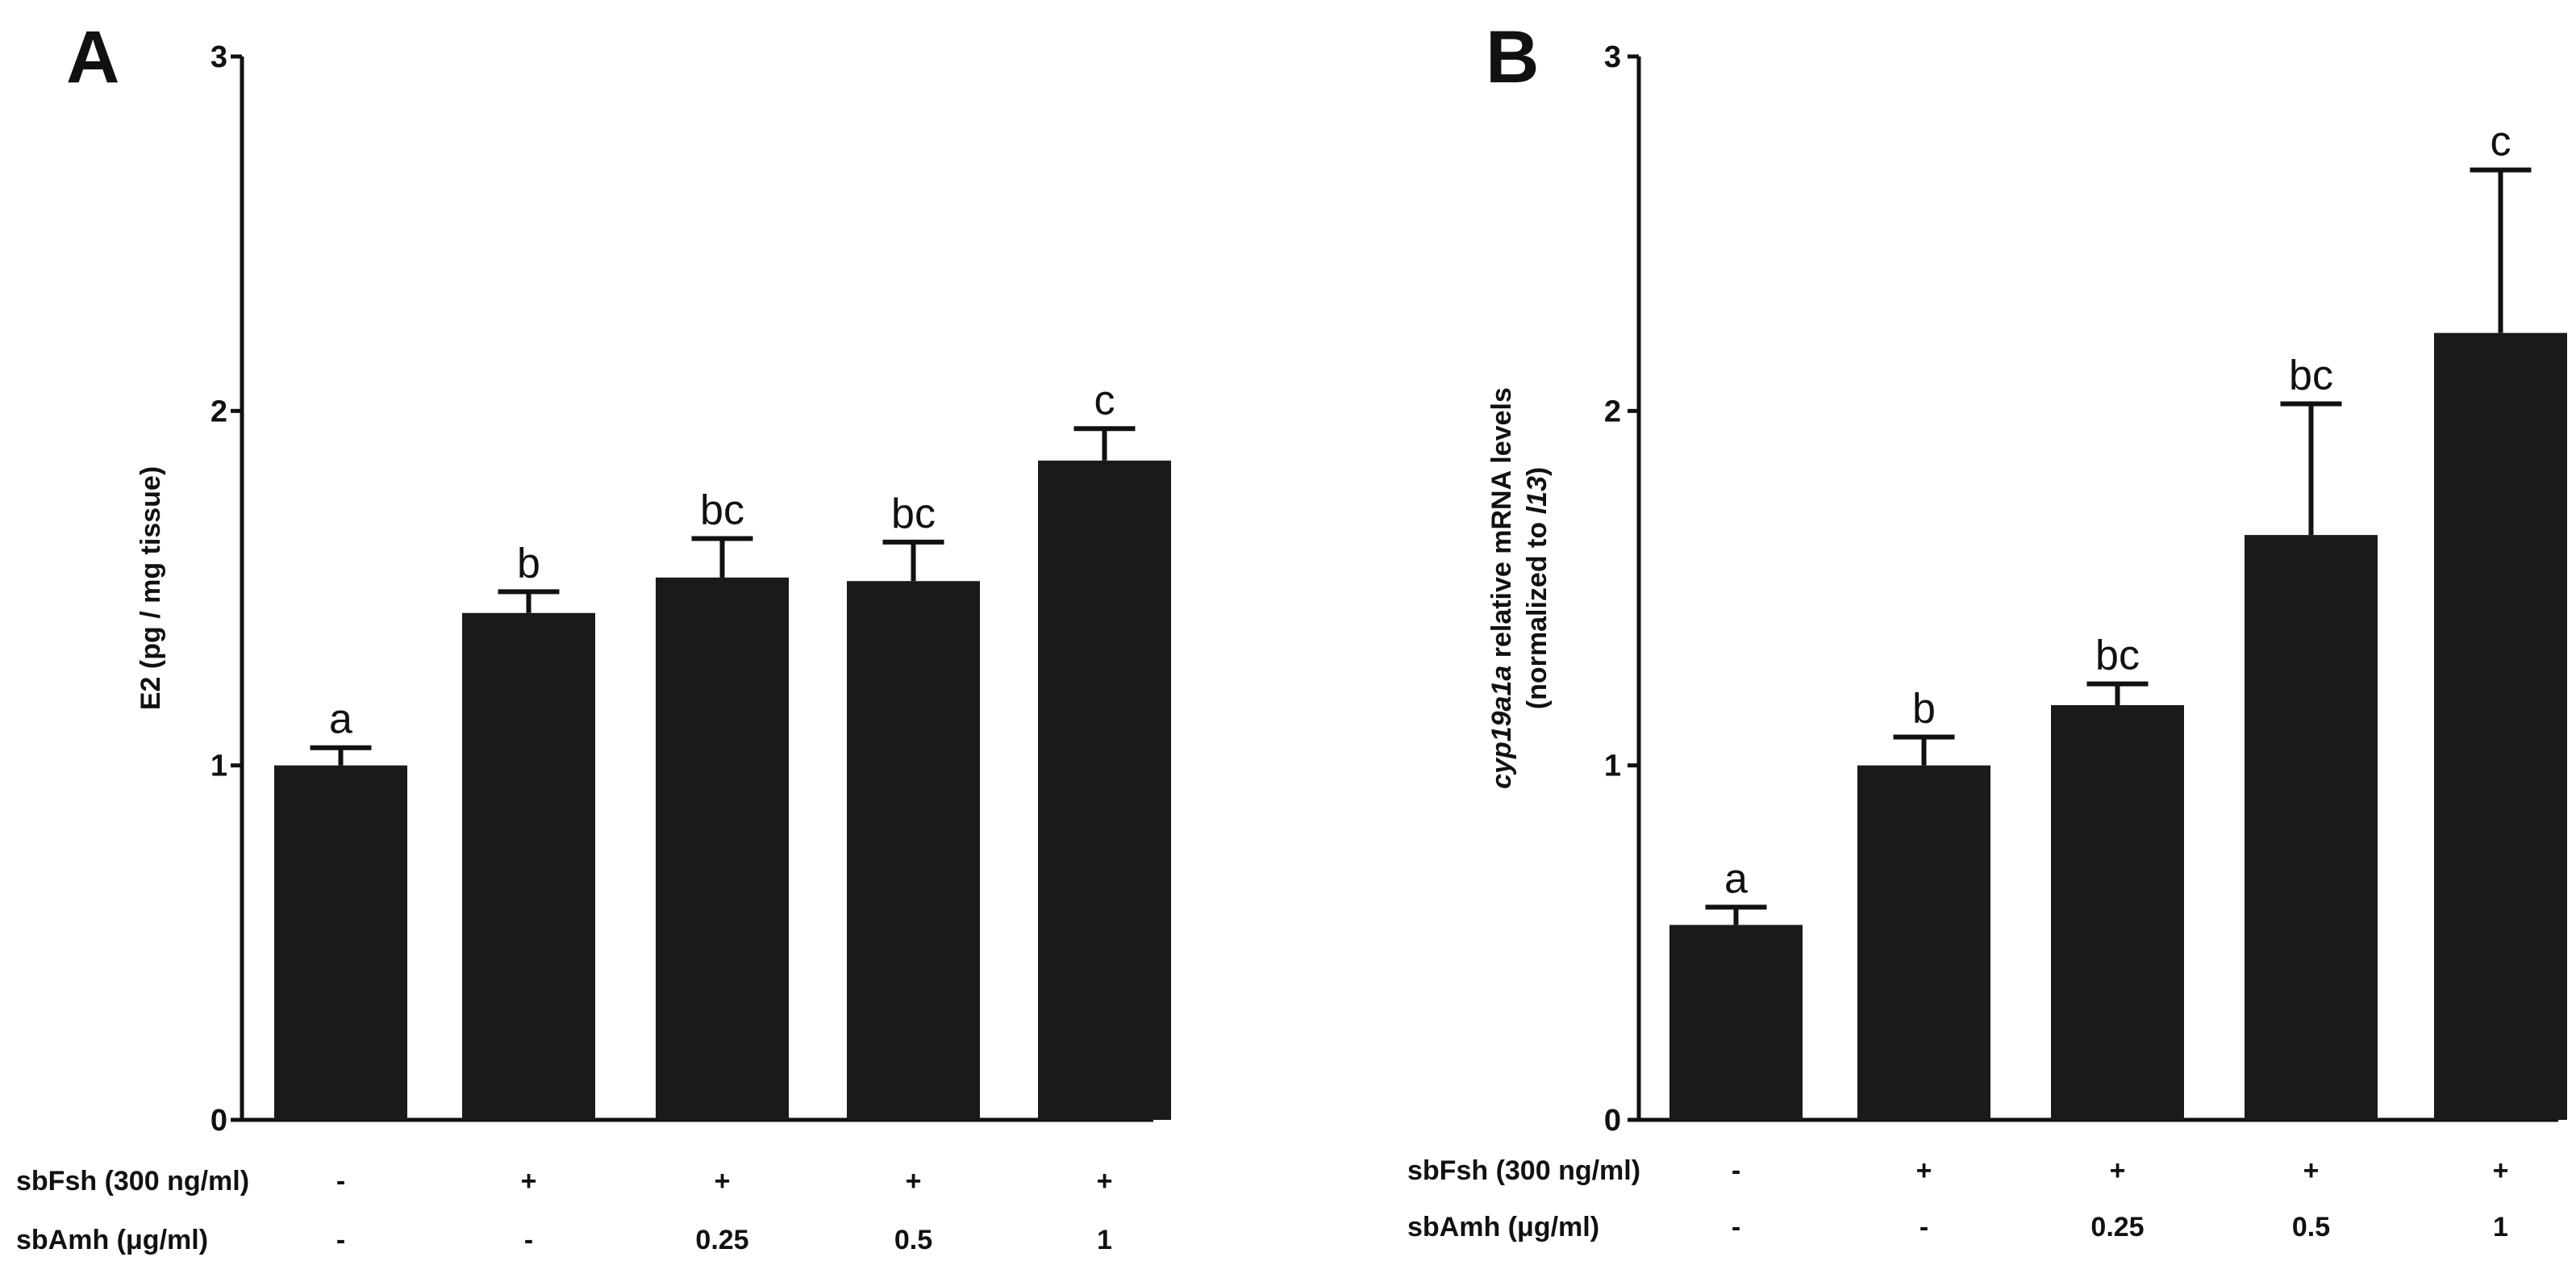 The width and height of the screenshot is (2576, 1278). Describe the element at coordinates (1501, 526) in the screenshot. I see `y-axis-label-text: relative mRNA levels` at that location.